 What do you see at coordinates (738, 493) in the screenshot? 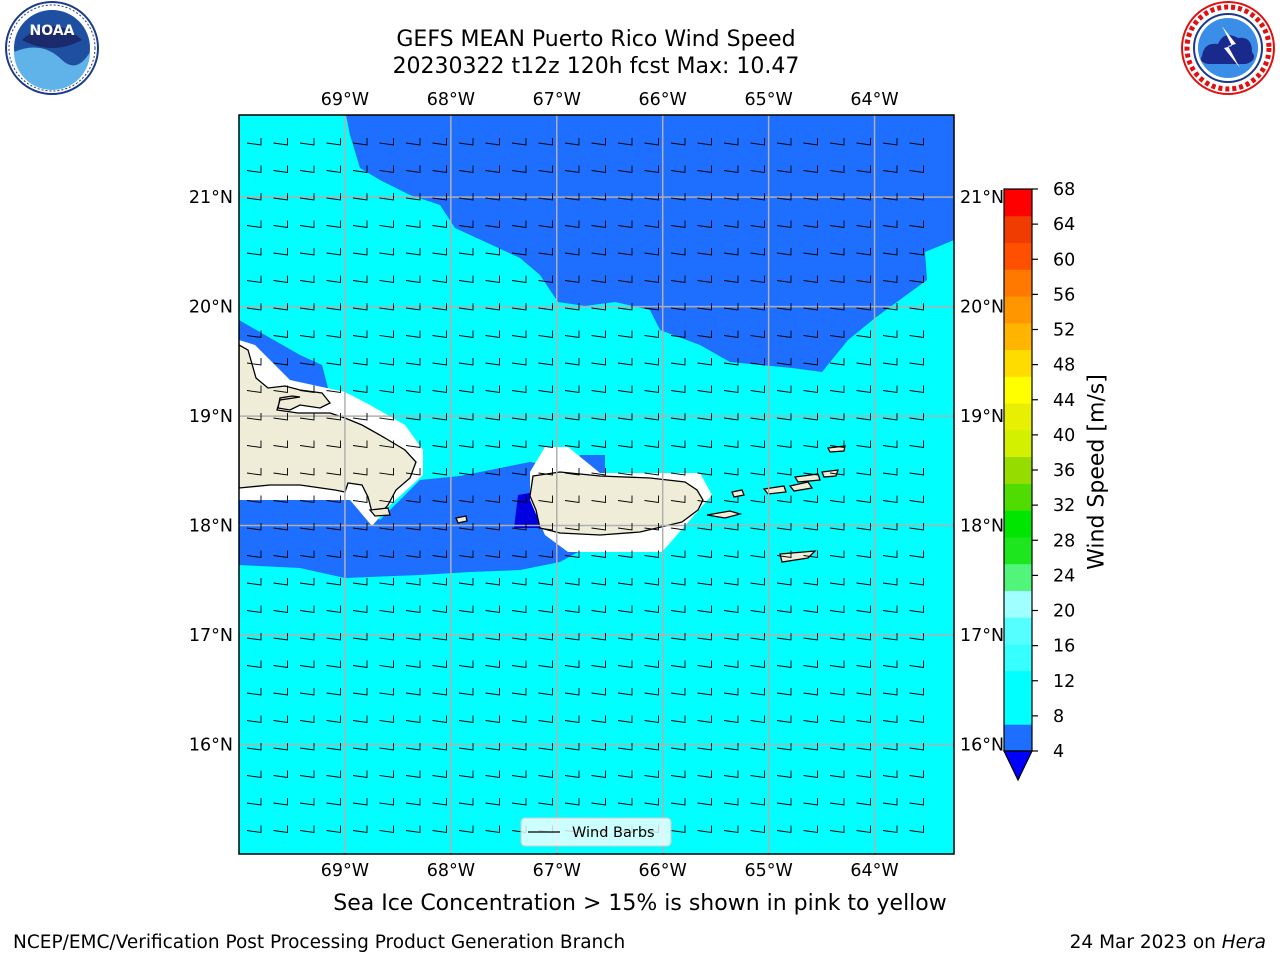
I see `land-culebra` at bounding box center [738, 493].